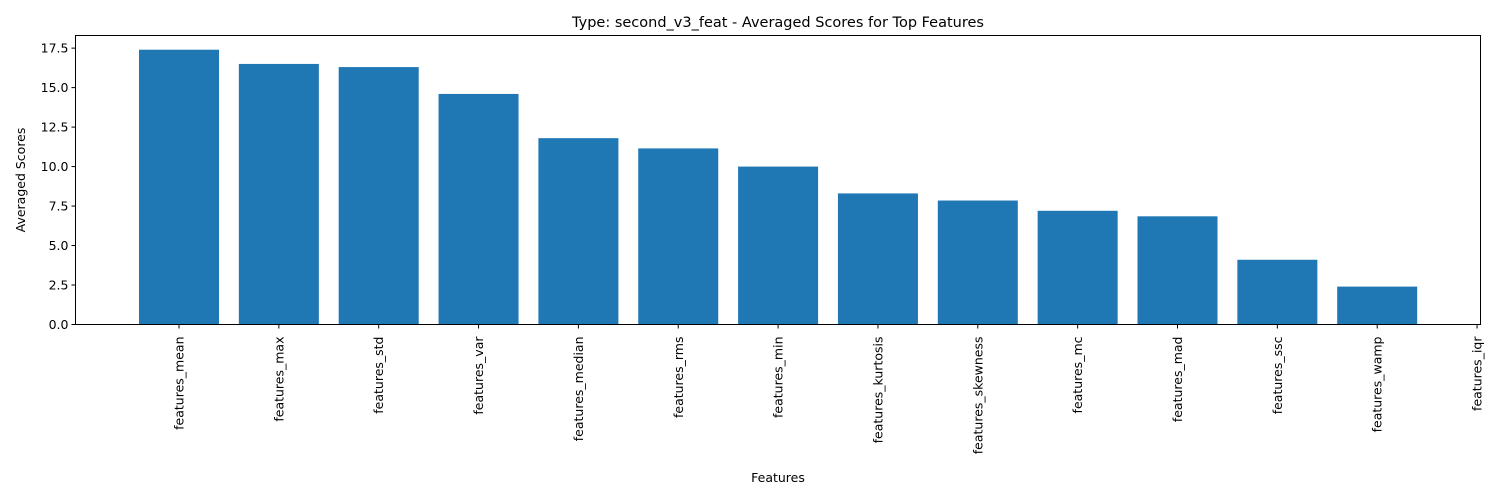  Describe the element at coordinates (877, 259) in the screenshot. I see `bar-features-kurtosis` at that location.